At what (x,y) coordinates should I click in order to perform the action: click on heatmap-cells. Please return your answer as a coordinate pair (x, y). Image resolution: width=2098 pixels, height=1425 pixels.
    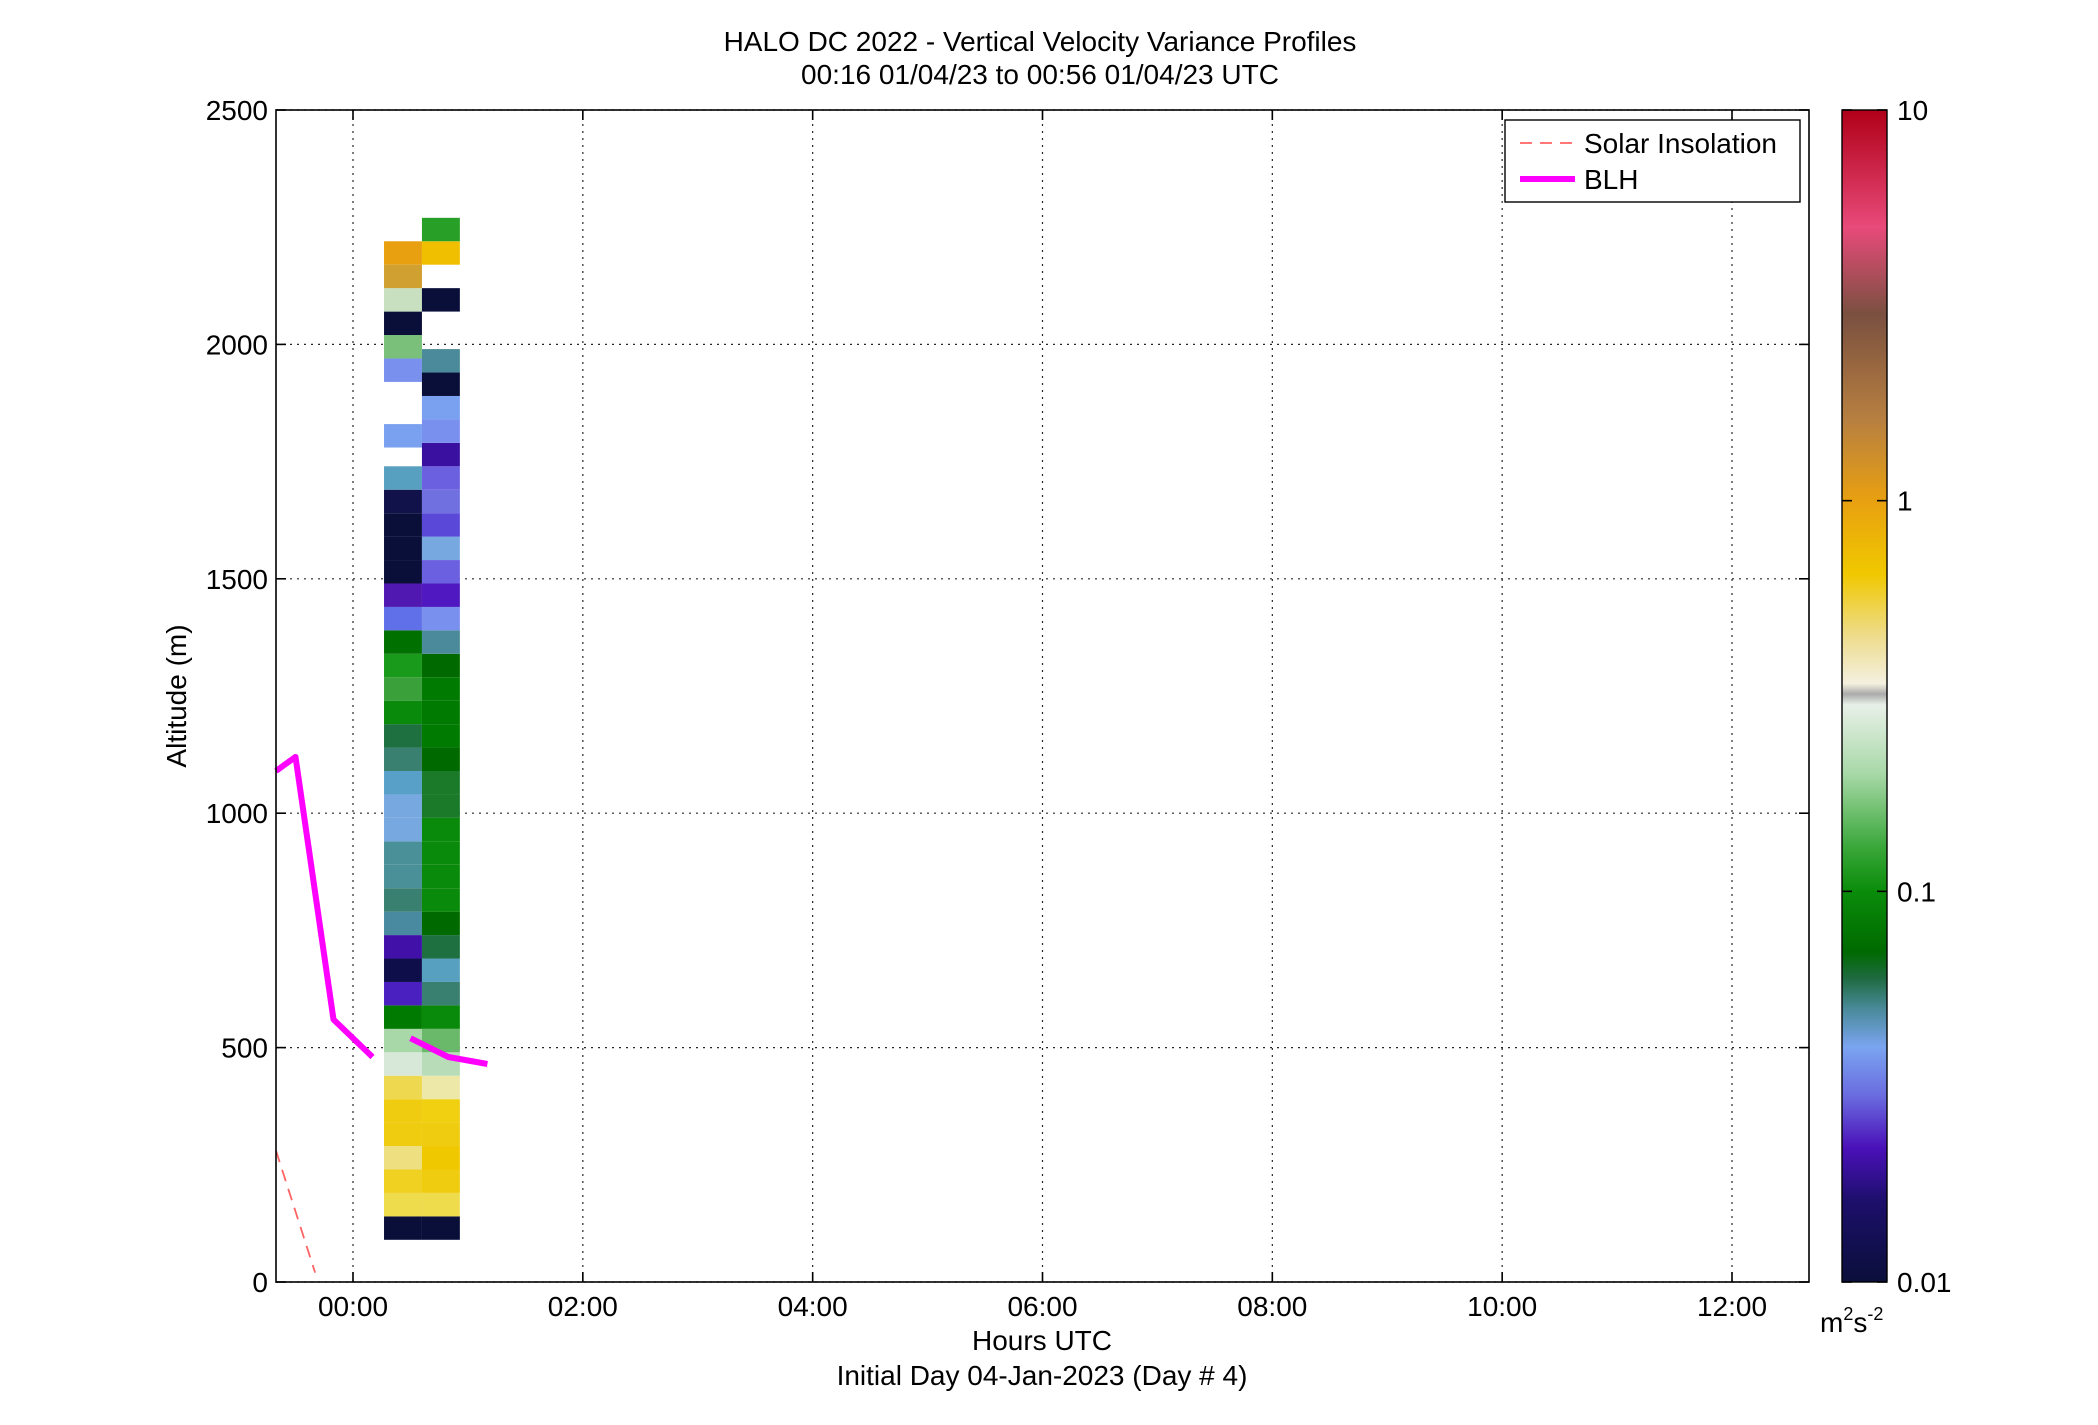
    Looking at the image, I should click on (422, 728).